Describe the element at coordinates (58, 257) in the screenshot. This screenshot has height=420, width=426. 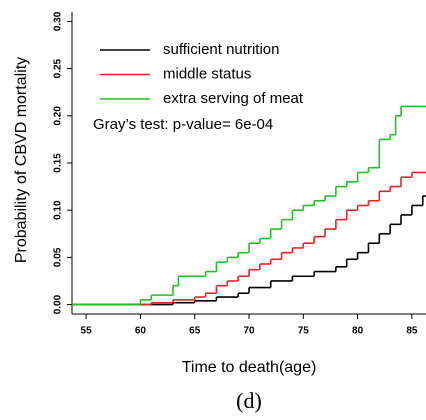
I see `y-tick-label: 0.05` at that location.